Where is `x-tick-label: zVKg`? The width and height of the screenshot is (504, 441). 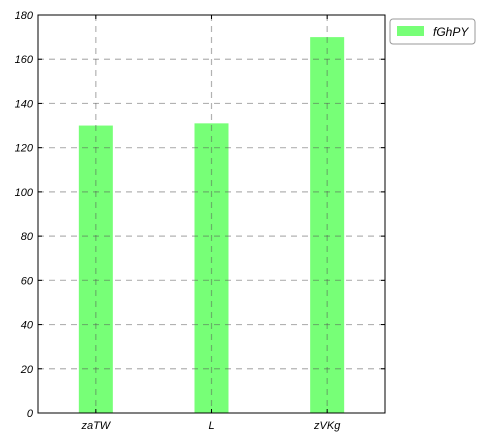 x-tick-label: zVKg is located at coordinates (327, 426).